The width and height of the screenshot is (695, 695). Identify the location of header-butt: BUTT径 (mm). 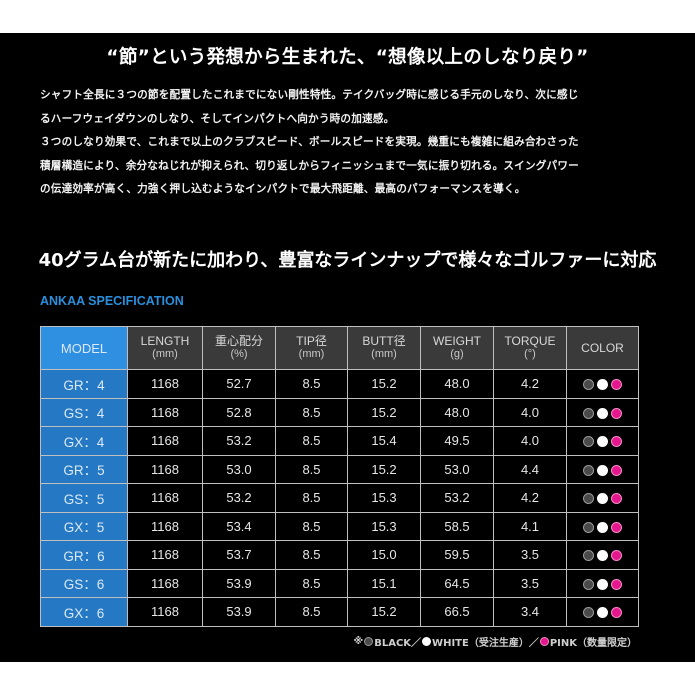
(384, 348).